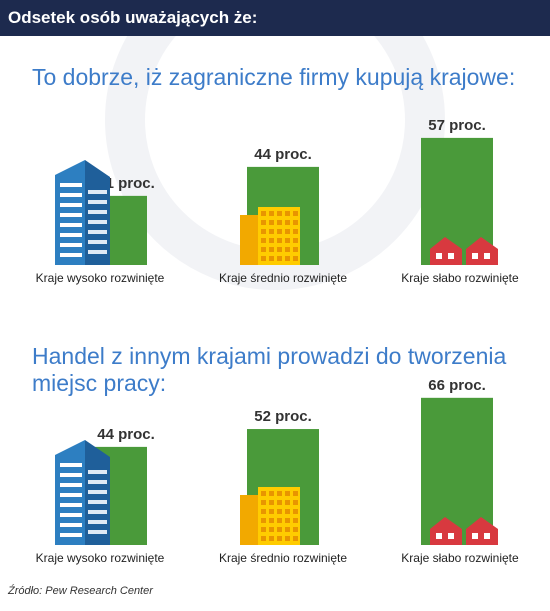 The image size is (550, 611). I want to click on value-label: 57 proc., so click(457, 125).